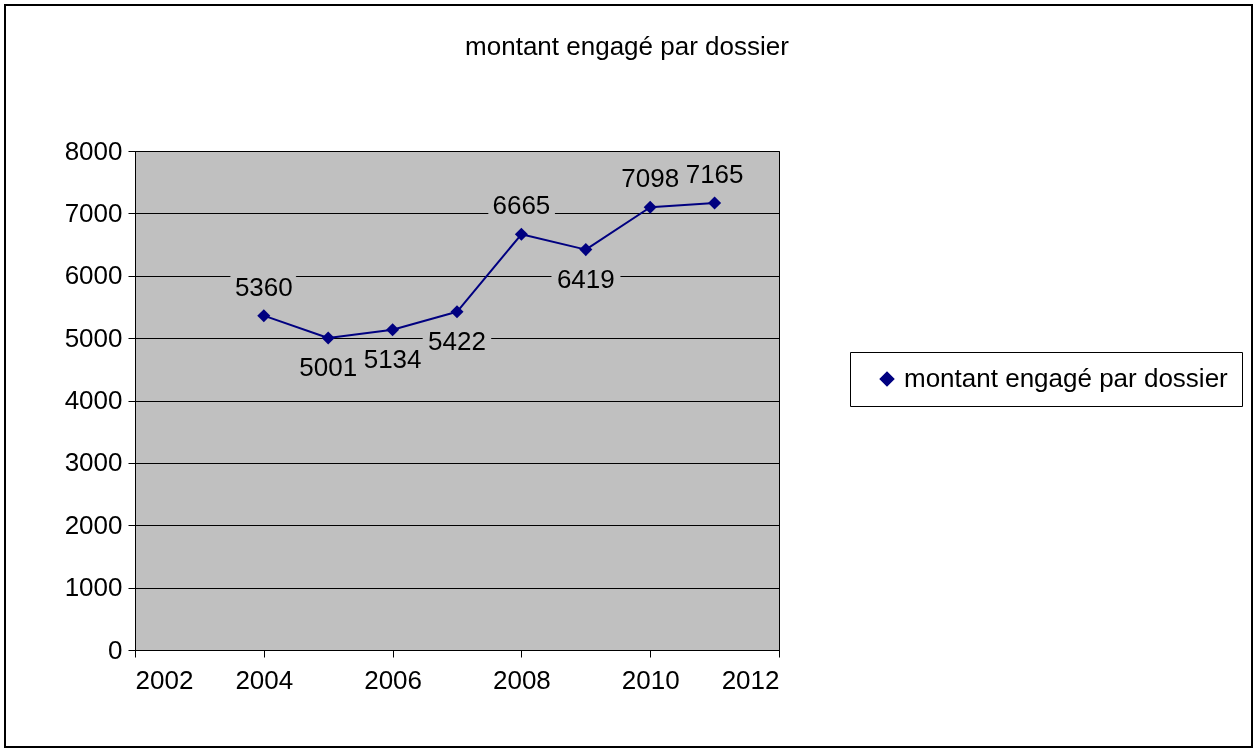 Image resolution: width=1259 pixels, height=754 pixels. Describe the element at coordinates (1066, 378) in the screenshot. I see `legend-label: montant engagé par dossier` at that location.